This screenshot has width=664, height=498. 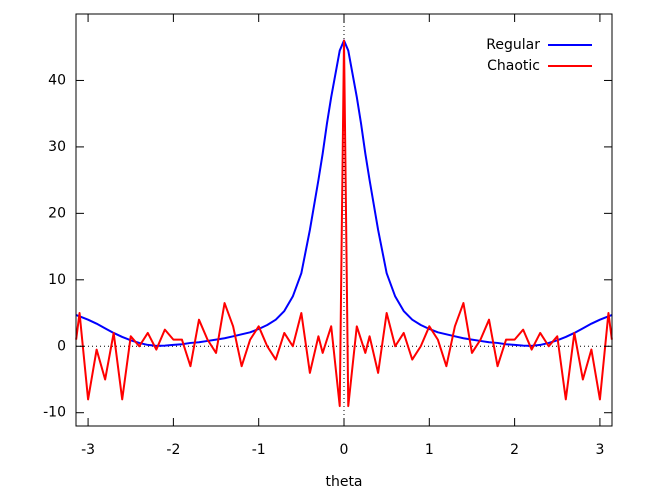 What do you see at coordinates (513, 45) in the screenshot?
I see `legend-label: Regular` at bounding box center [513, 45].